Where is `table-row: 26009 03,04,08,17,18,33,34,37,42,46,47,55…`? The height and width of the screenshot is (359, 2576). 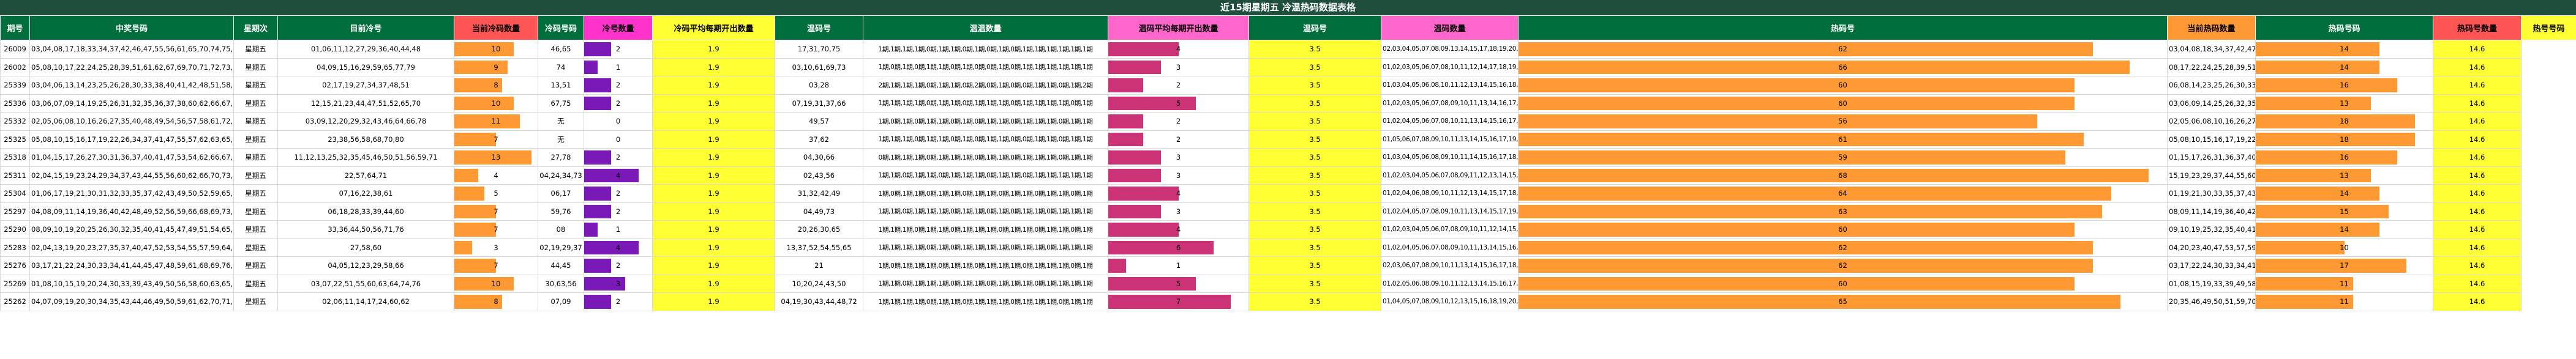 table-row: 26009 03,04,08,17,18,33,34,37,42,46,47,55… is located at coordinates (1288, 50).